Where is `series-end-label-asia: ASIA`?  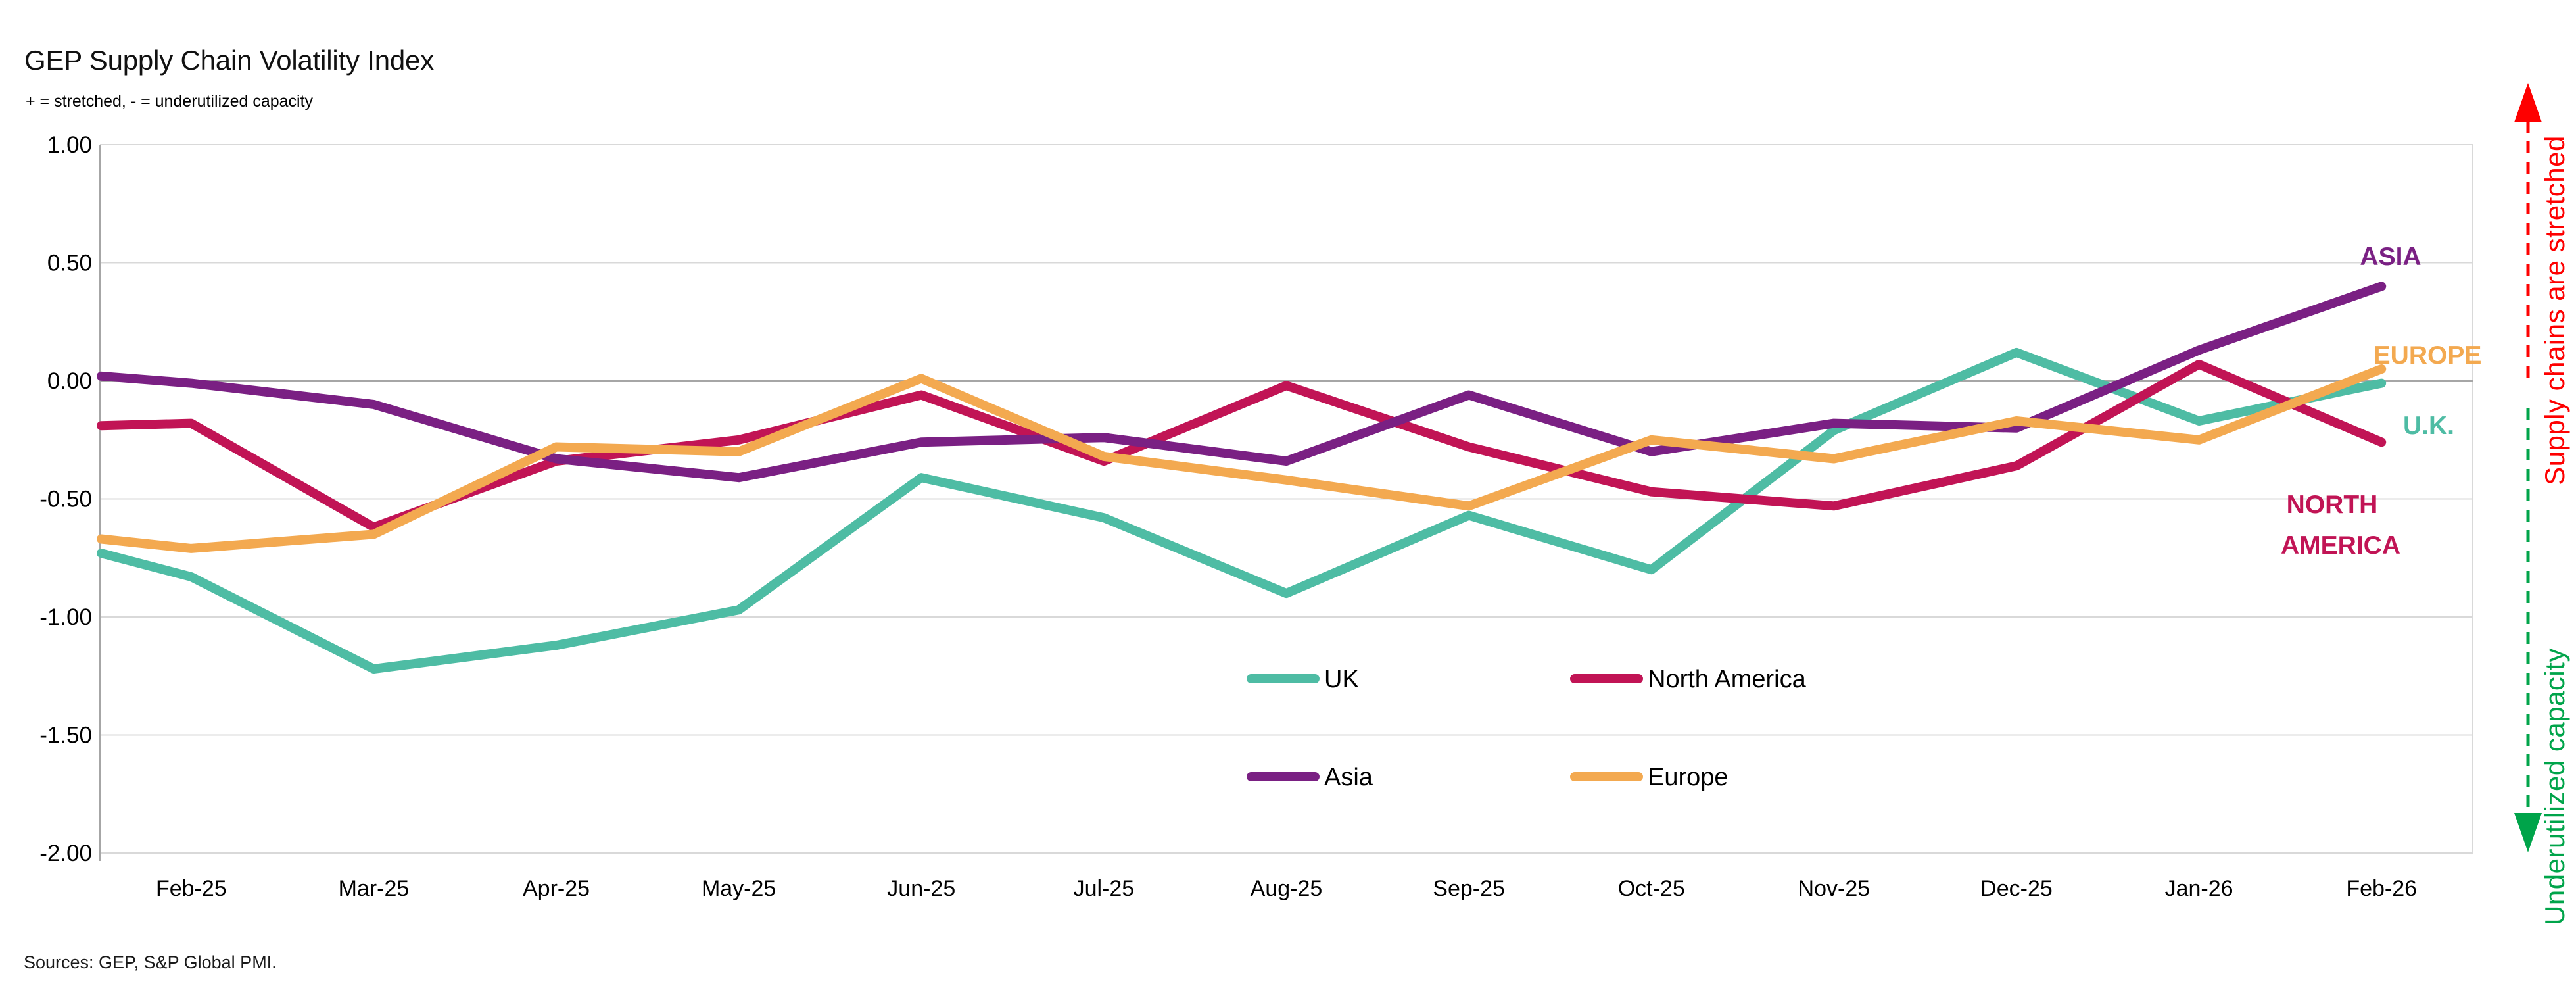
series-end-label-asia: ASIA is located at coordinates (2391, 257).